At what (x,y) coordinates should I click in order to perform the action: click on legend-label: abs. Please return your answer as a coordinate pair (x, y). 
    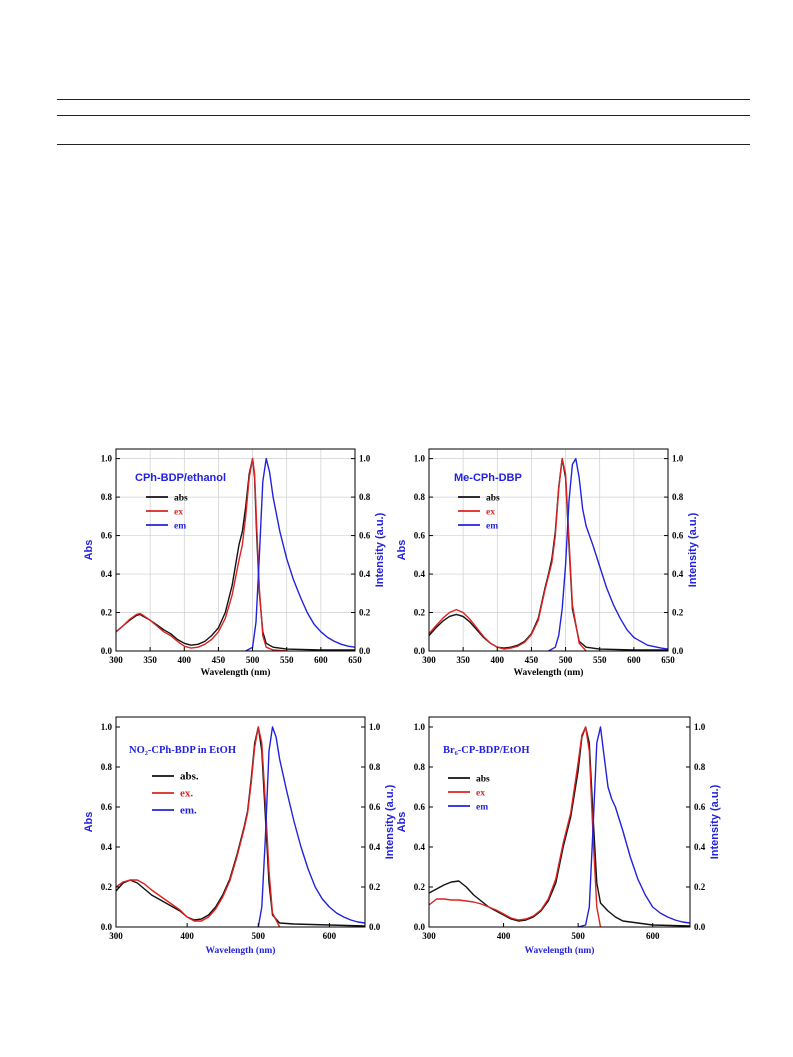
    Looking at the image, I should click on (181, 499).